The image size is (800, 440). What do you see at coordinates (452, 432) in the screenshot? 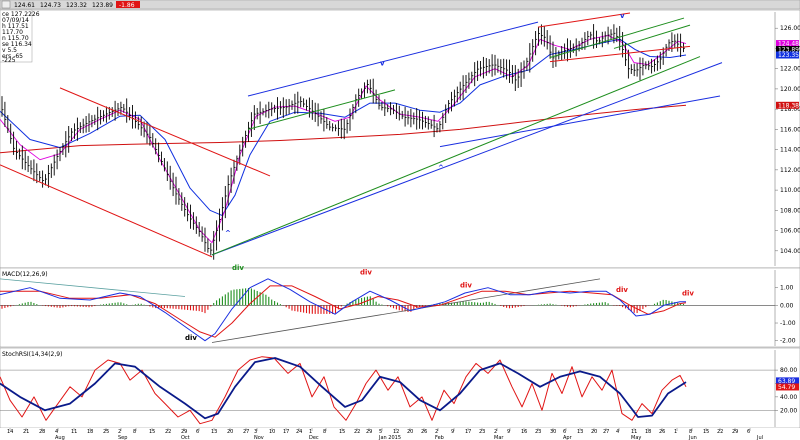
I see `x-axis-day-label: 9` at bounding box center [452, 432].